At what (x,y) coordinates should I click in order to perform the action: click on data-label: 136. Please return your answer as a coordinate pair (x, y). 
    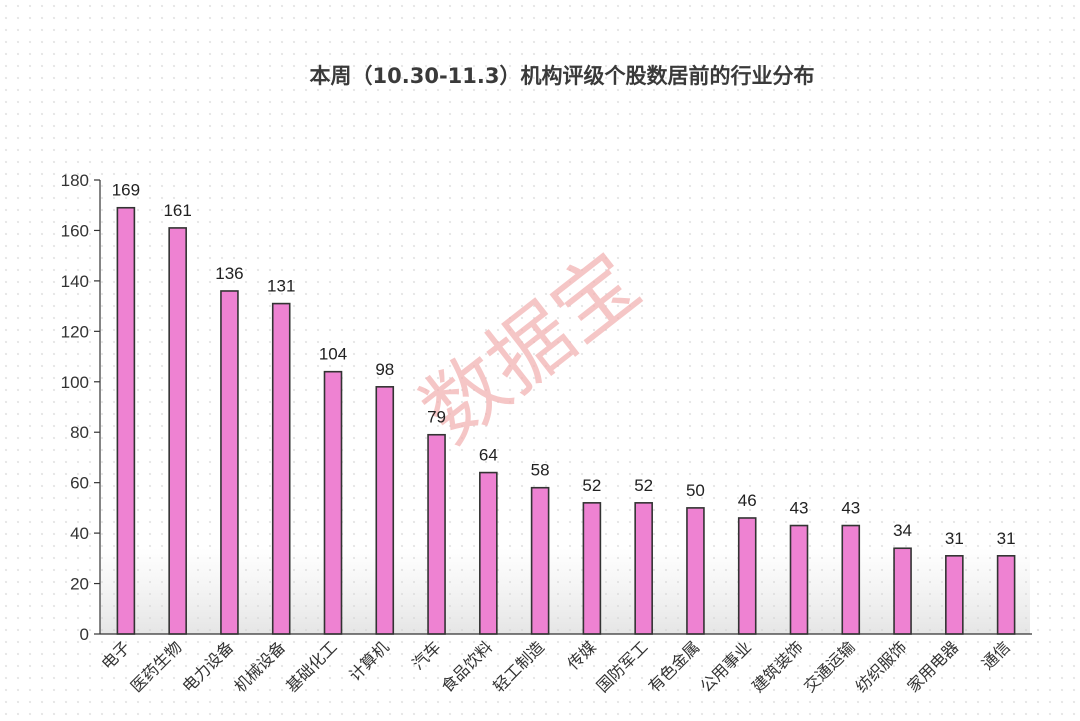
    Looking at the image, I should click on (229, 273).